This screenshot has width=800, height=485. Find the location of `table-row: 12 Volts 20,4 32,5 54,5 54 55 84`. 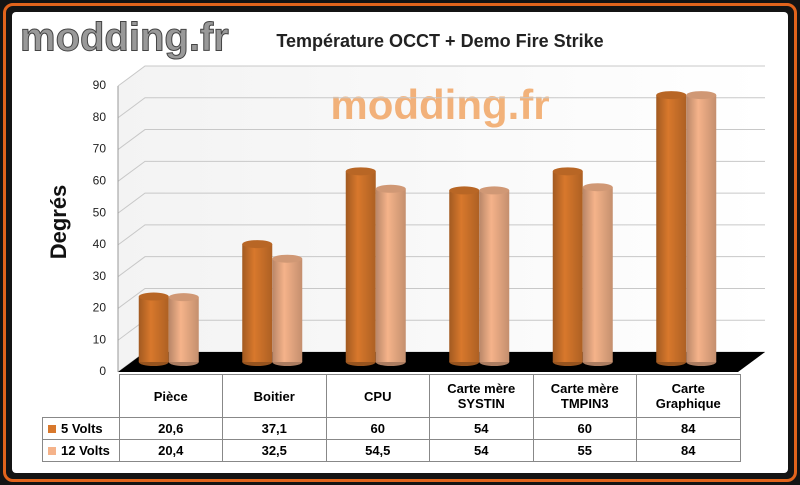

table-row: 12 Volts 20,4 32,5 54,5 54 55 84 is located at coordinates (391, 450).